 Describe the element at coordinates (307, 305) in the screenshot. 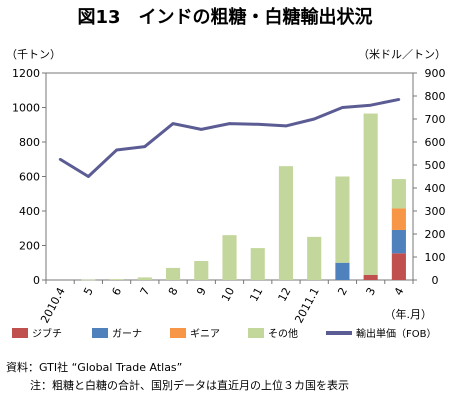

I see `x-tick-label: 2011.1` at that location.